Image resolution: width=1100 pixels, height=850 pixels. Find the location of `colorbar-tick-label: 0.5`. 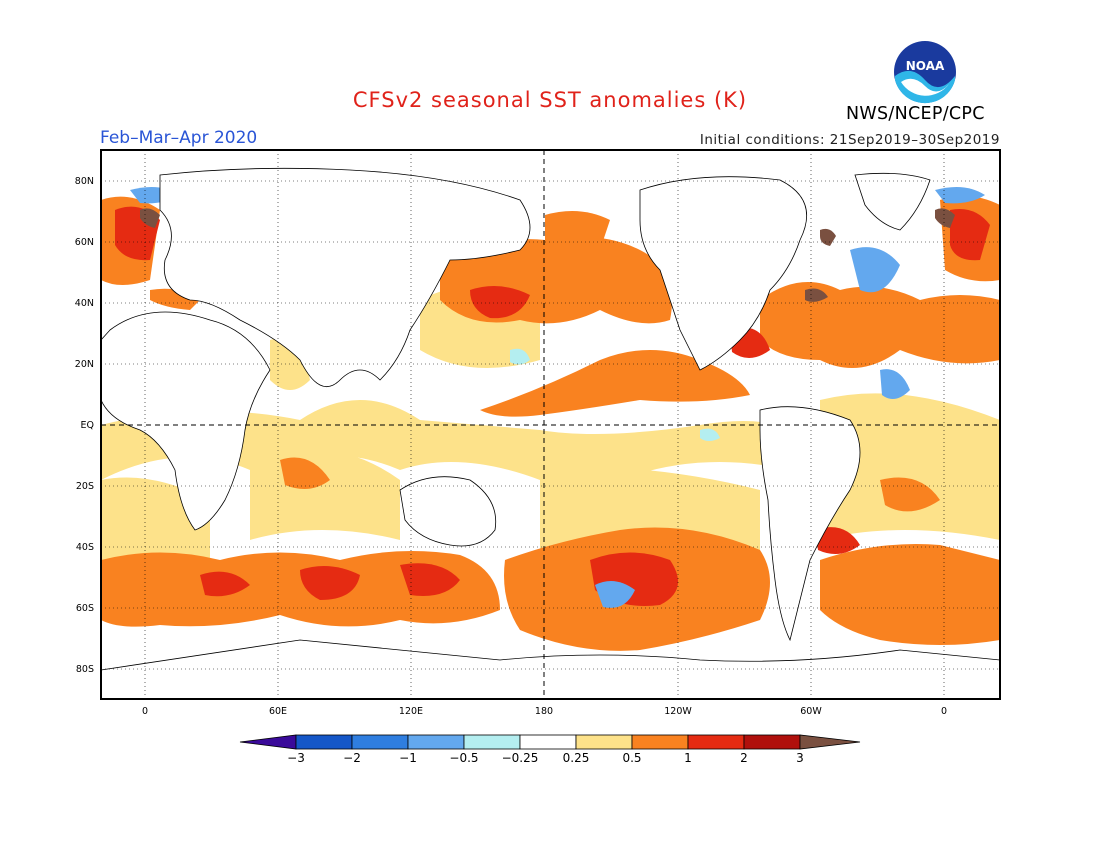

colorbar-tick-label: 0.5 is located at coordinates (631, 758).